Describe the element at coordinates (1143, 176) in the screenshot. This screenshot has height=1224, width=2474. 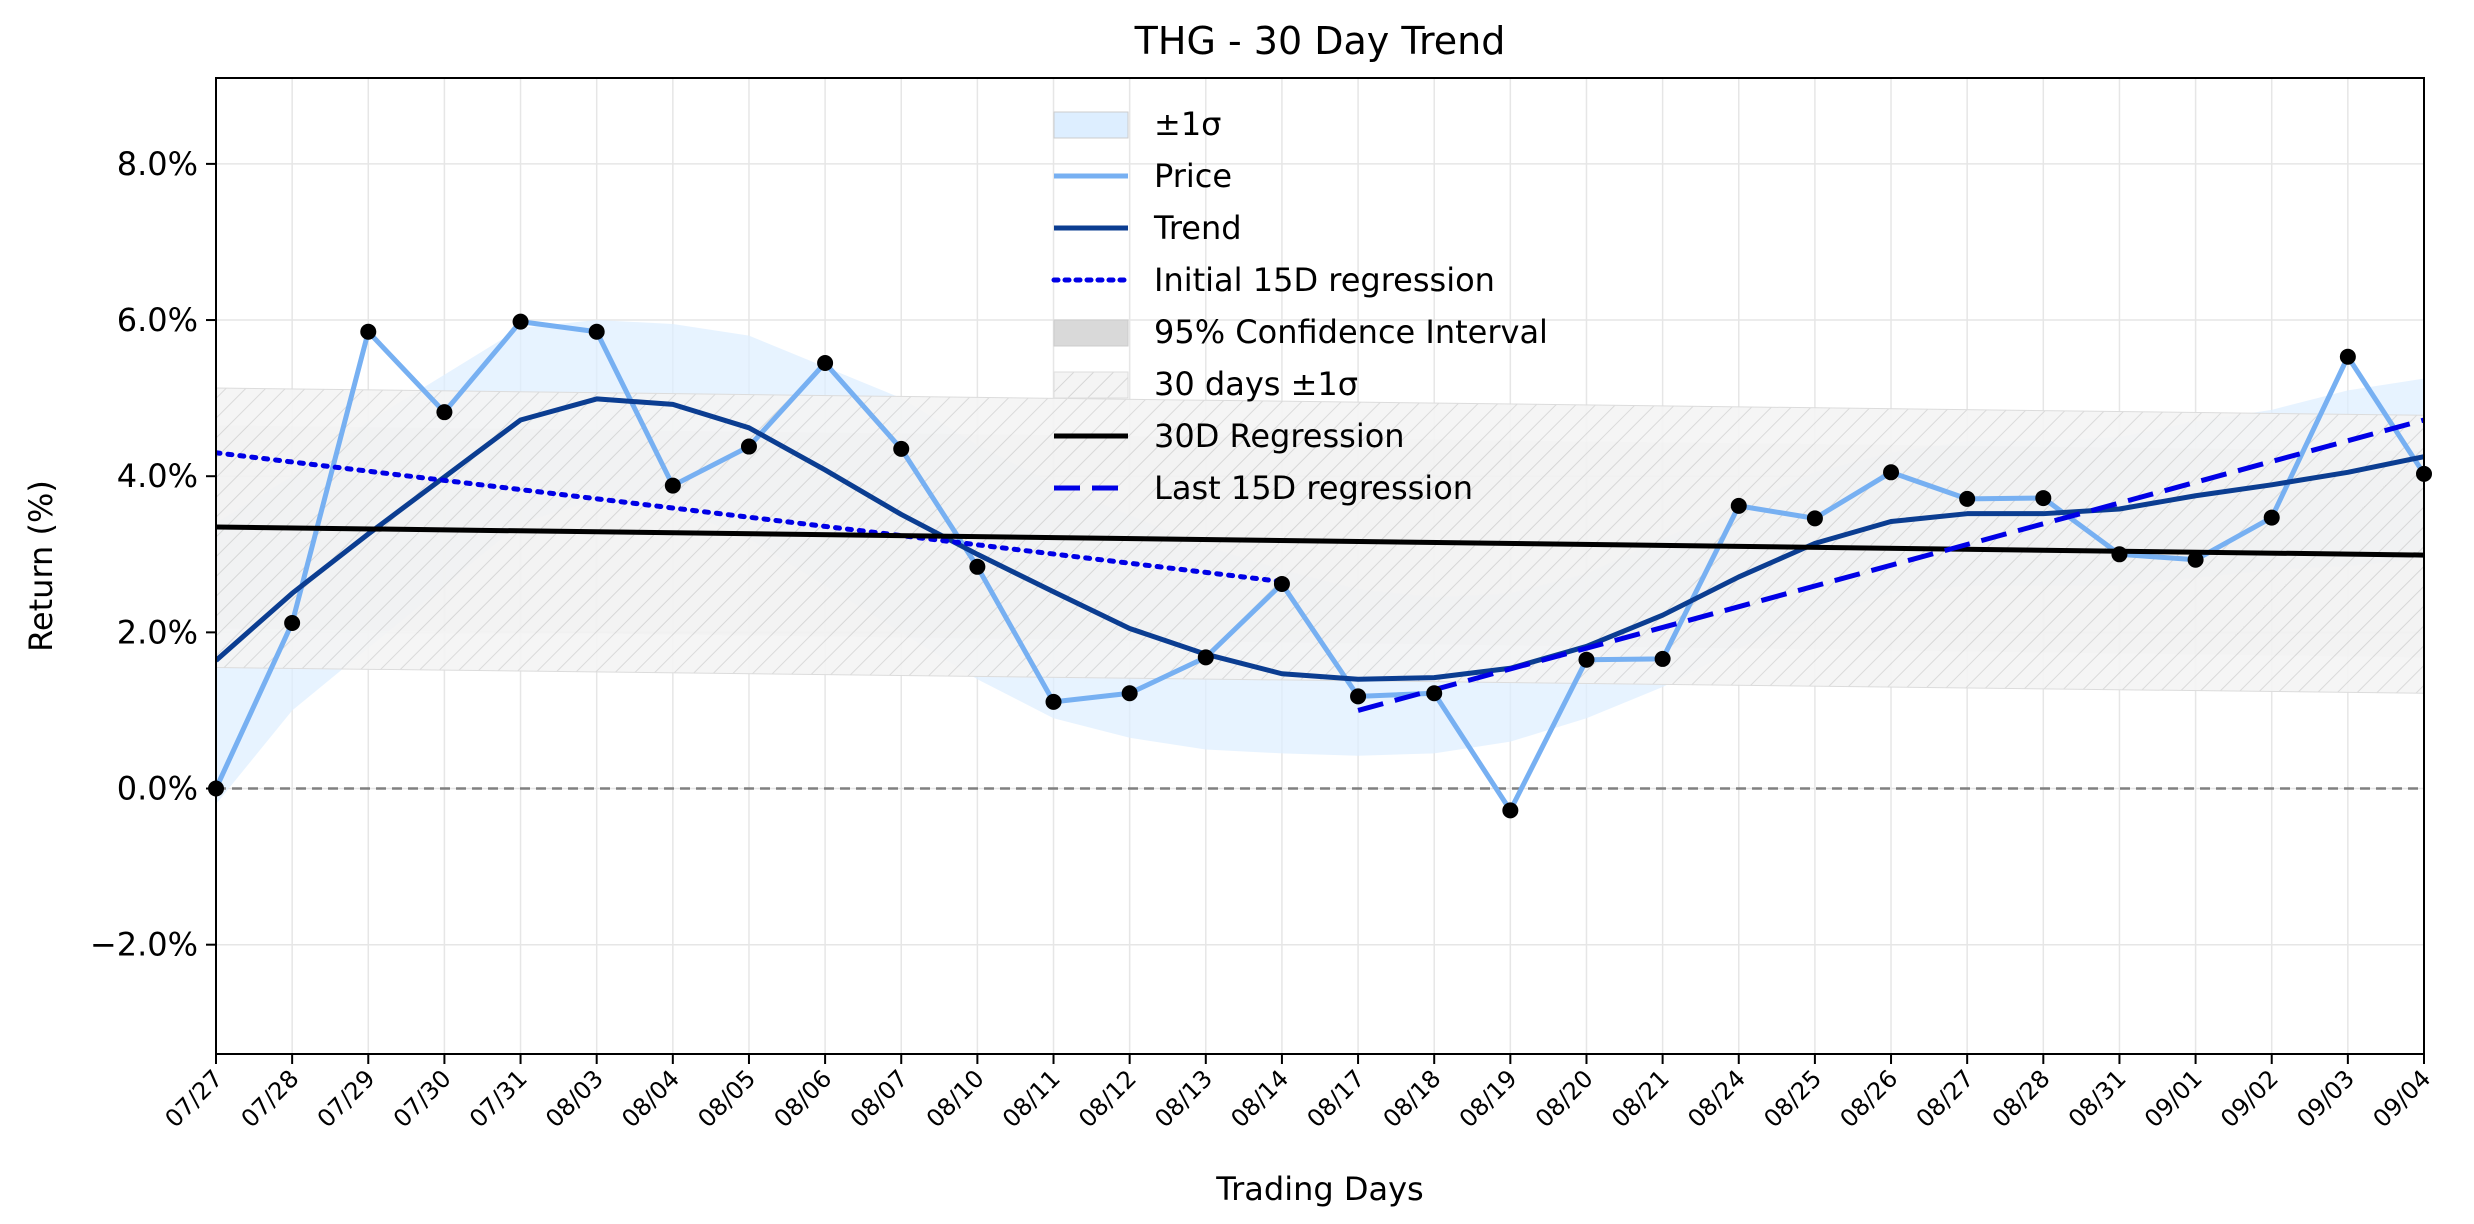
I see `legend-item: Price` at that location.